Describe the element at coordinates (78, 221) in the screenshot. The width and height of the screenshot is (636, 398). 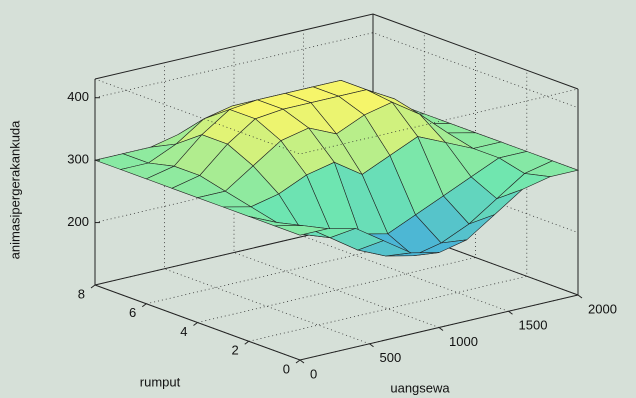
I see `z-tick-label: 200` at that location.